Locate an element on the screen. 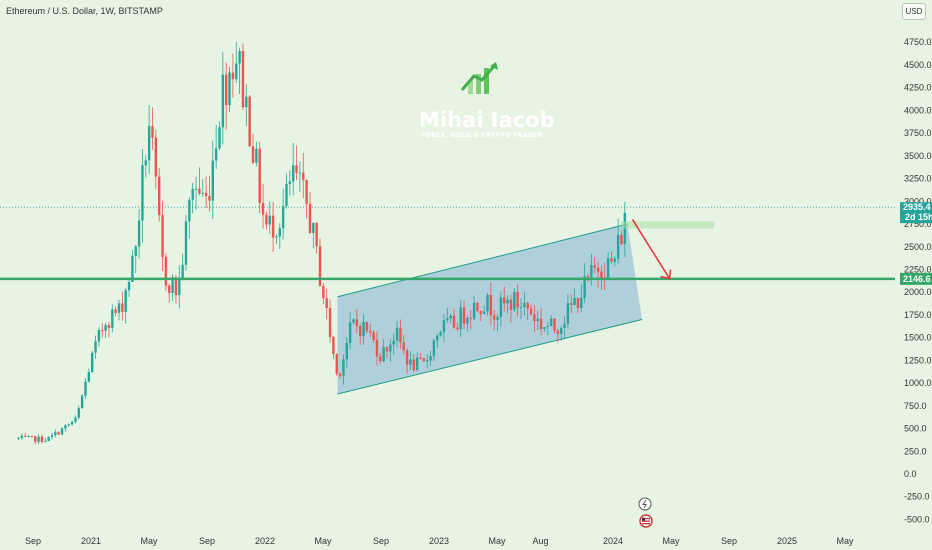  price-axis-label: 4250.0 is located at coordinates (918, 88).